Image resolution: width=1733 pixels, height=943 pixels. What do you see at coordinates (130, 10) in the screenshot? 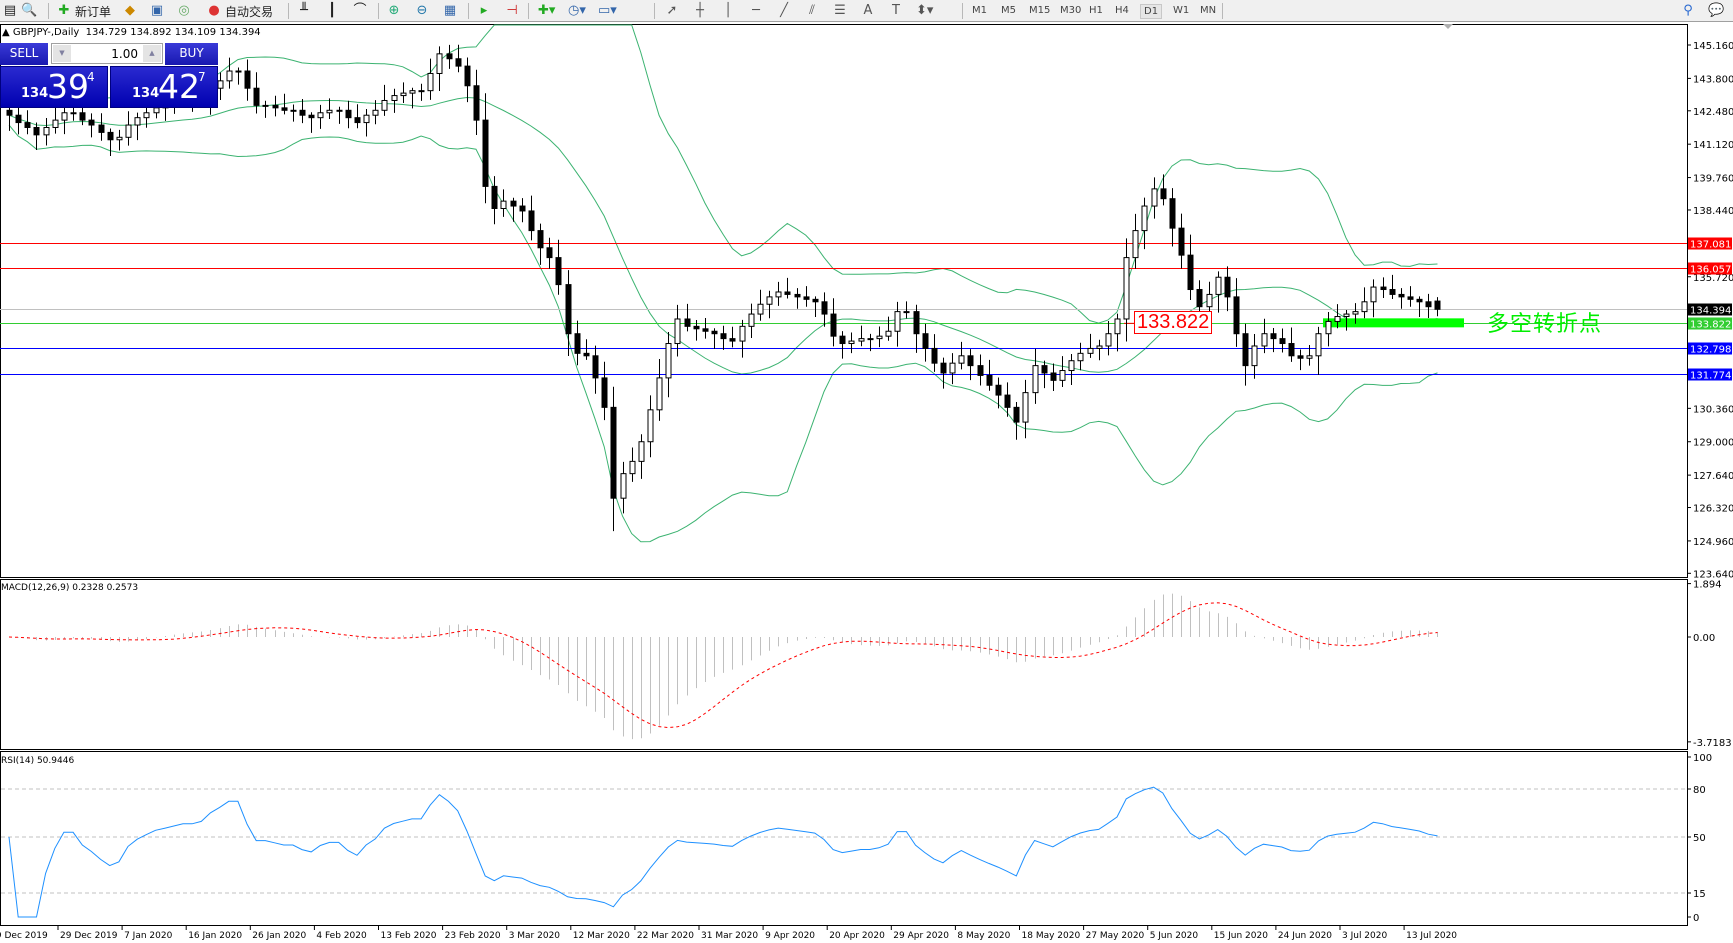
I see `market-watch-icon: ◆` at bounding box center [130, 10].